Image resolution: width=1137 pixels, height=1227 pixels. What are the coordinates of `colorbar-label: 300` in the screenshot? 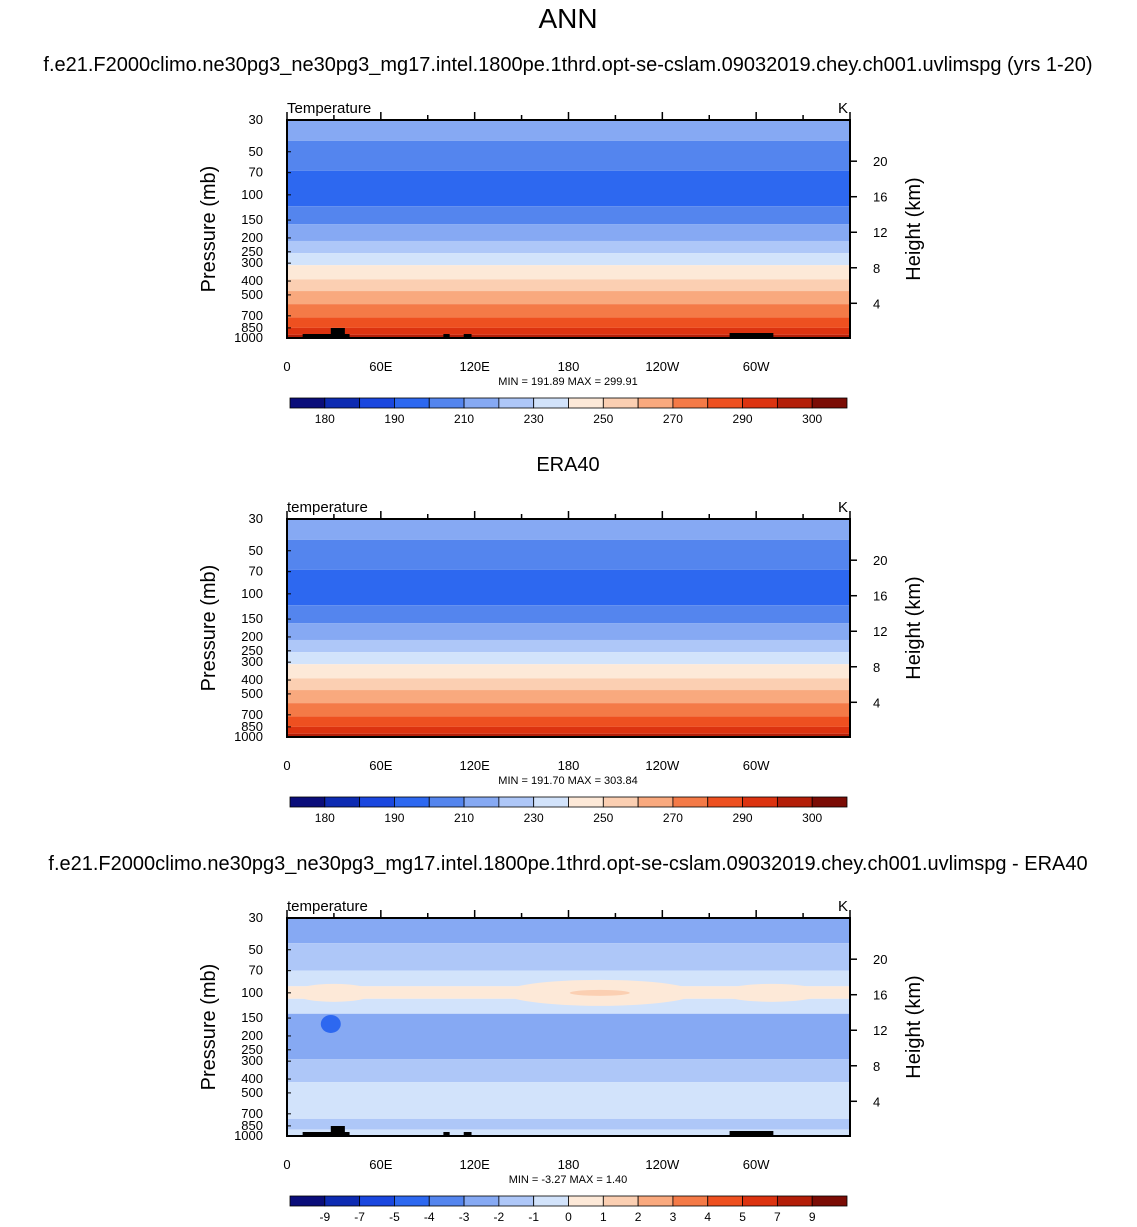 It's located at (812, 818).